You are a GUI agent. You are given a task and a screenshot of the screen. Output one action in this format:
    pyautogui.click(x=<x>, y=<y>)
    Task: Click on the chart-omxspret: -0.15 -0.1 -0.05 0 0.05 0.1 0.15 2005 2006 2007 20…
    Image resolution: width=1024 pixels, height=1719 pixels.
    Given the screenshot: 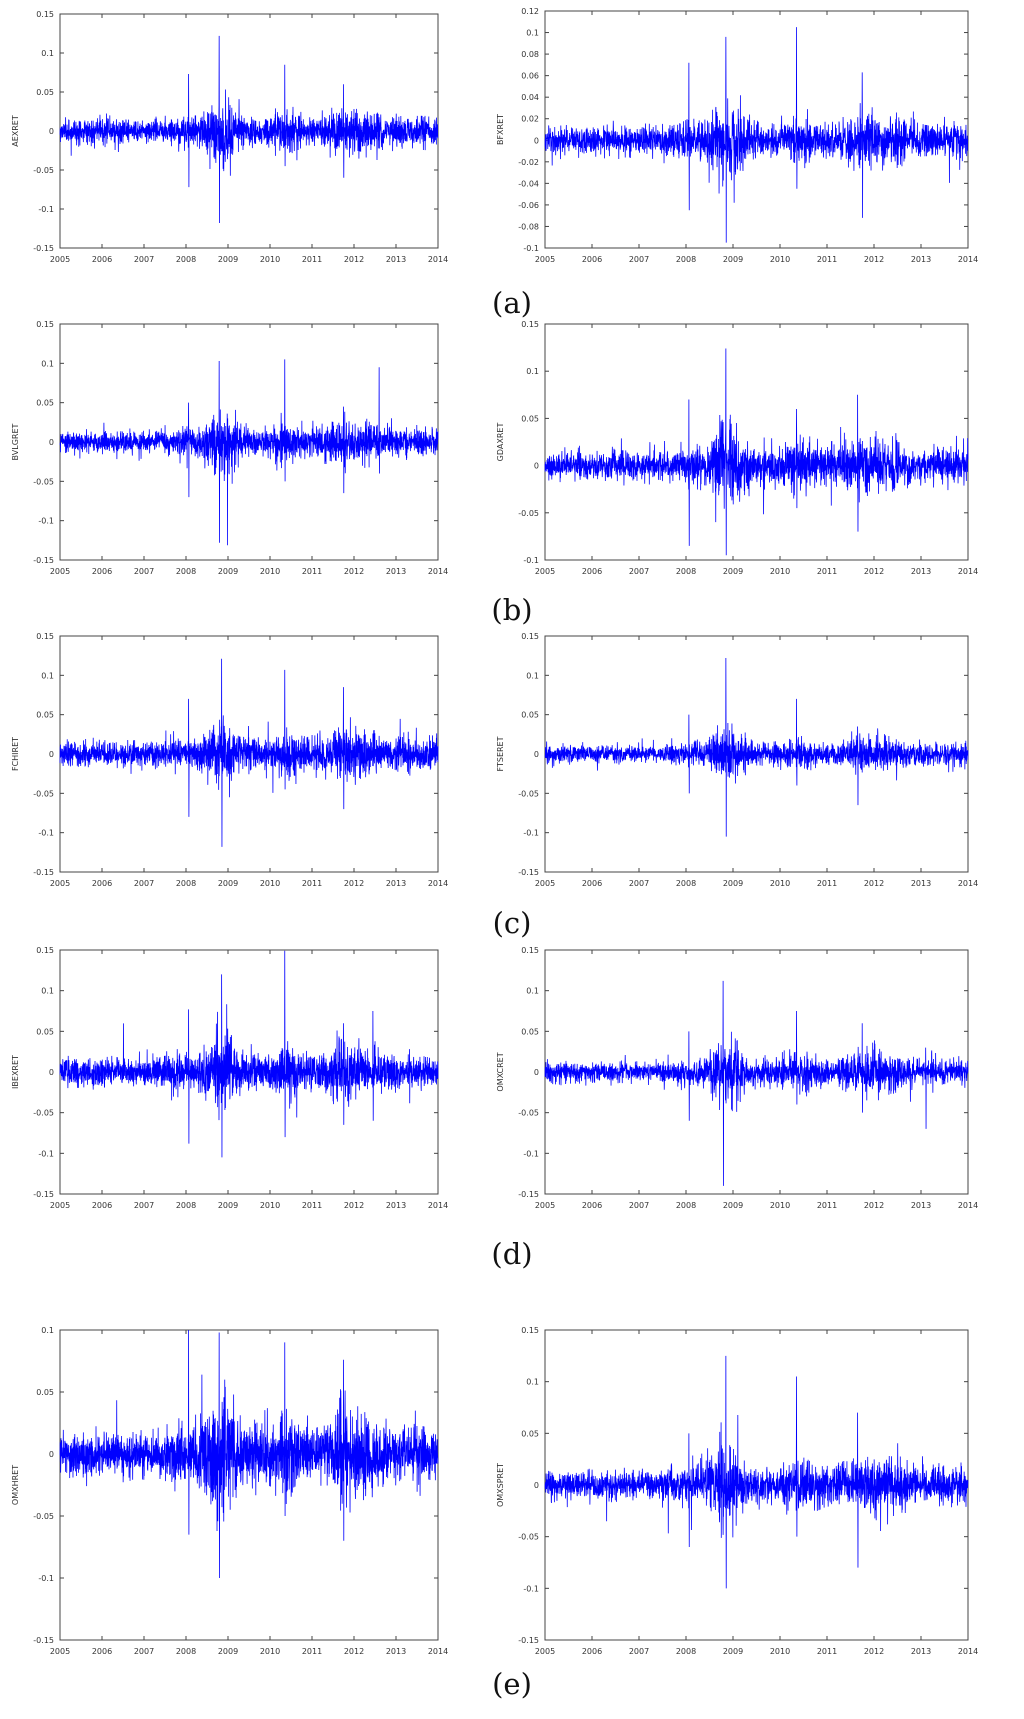 What is the action you would take?
    pyautogui.click(x=750, y=1490)
    